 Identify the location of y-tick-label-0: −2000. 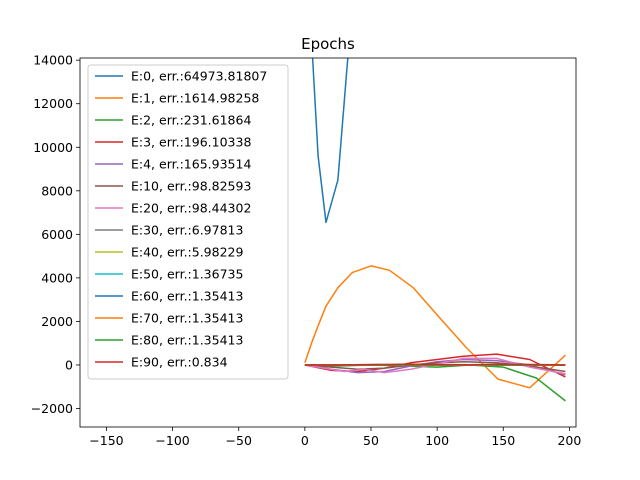
(52, 408).